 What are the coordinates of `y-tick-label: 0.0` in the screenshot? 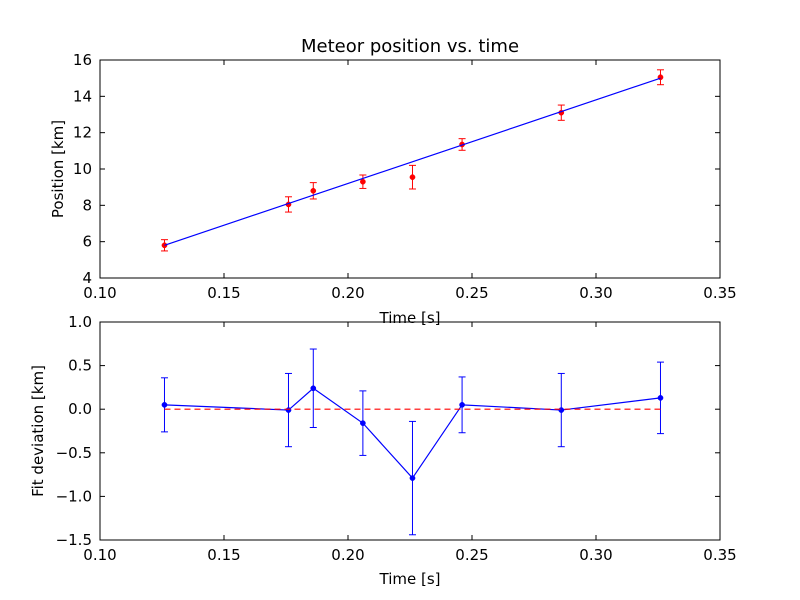 It's located at (80, 409).